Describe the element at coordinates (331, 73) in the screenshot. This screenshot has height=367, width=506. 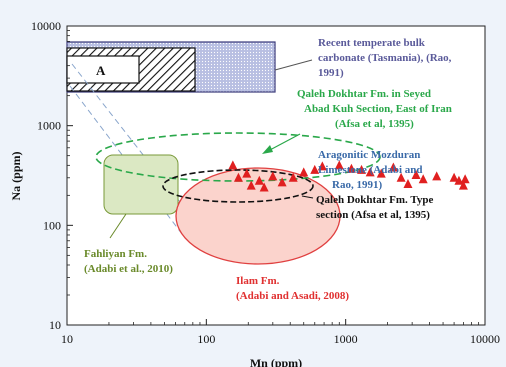
I see `tasmania-label-line3: 1991)` at that location.